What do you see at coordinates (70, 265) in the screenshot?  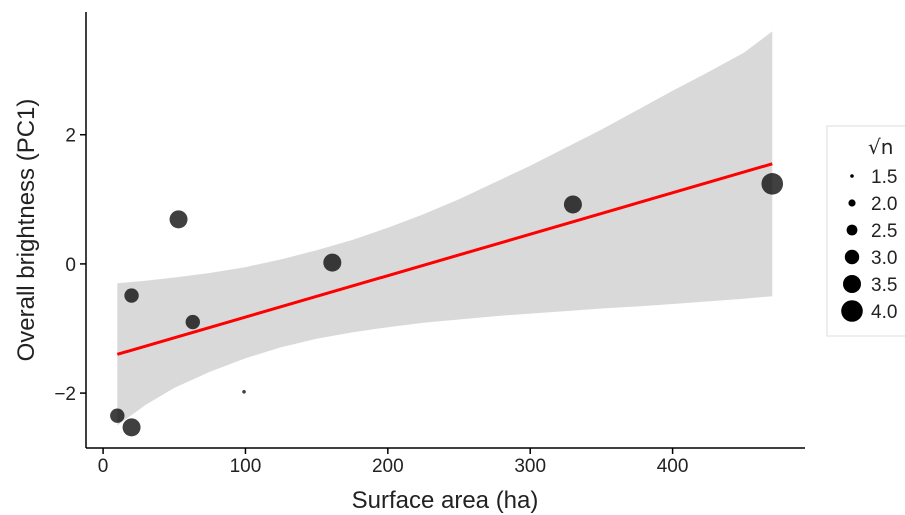 I see `y-tick-label: 0` at bounding box center [70, 265].